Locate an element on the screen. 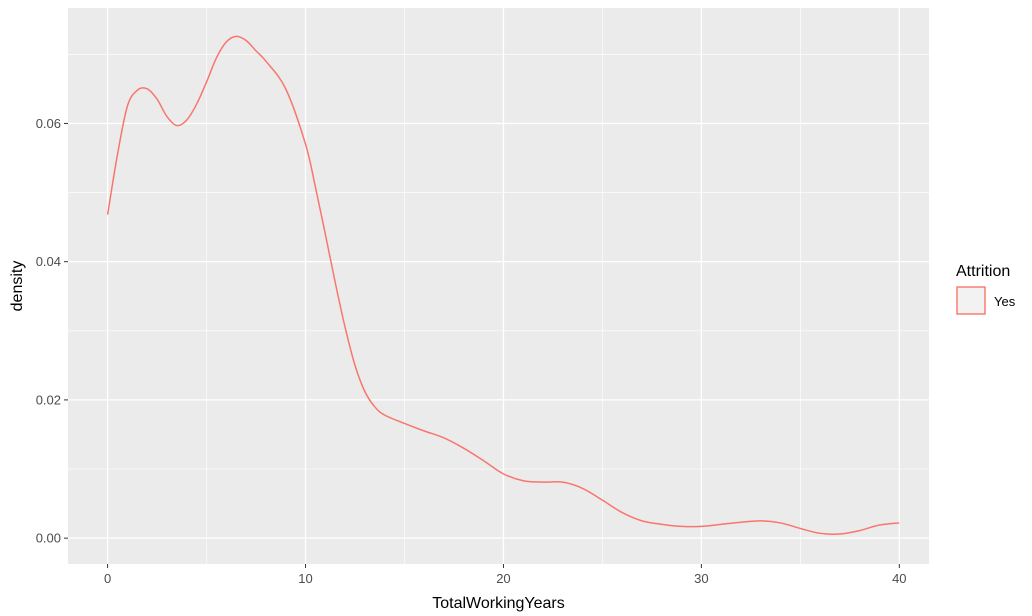  y-axis: 0.00 0.02 0.04 0.06 is located at coordinates (52, 331).